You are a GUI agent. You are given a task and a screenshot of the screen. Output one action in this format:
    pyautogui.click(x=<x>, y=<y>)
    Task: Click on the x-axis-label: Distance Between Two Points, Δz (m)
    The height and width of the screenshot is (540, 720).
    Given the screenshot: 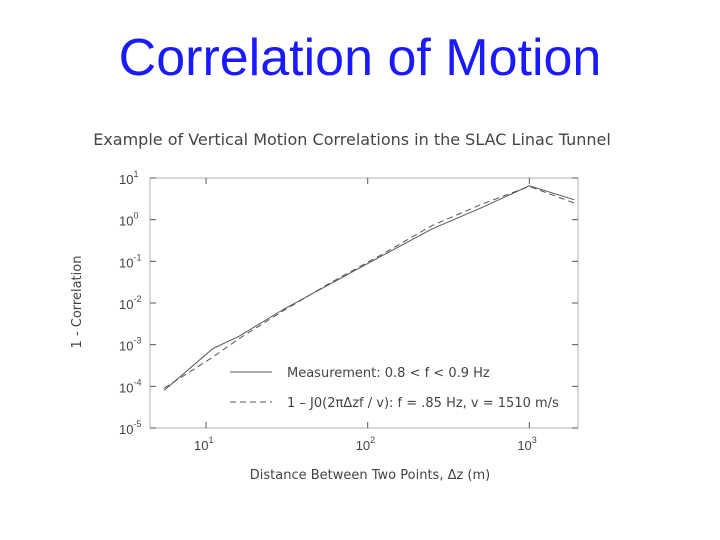 What is the action you would take?
    pyautogui.click(x=370, y=475)
    